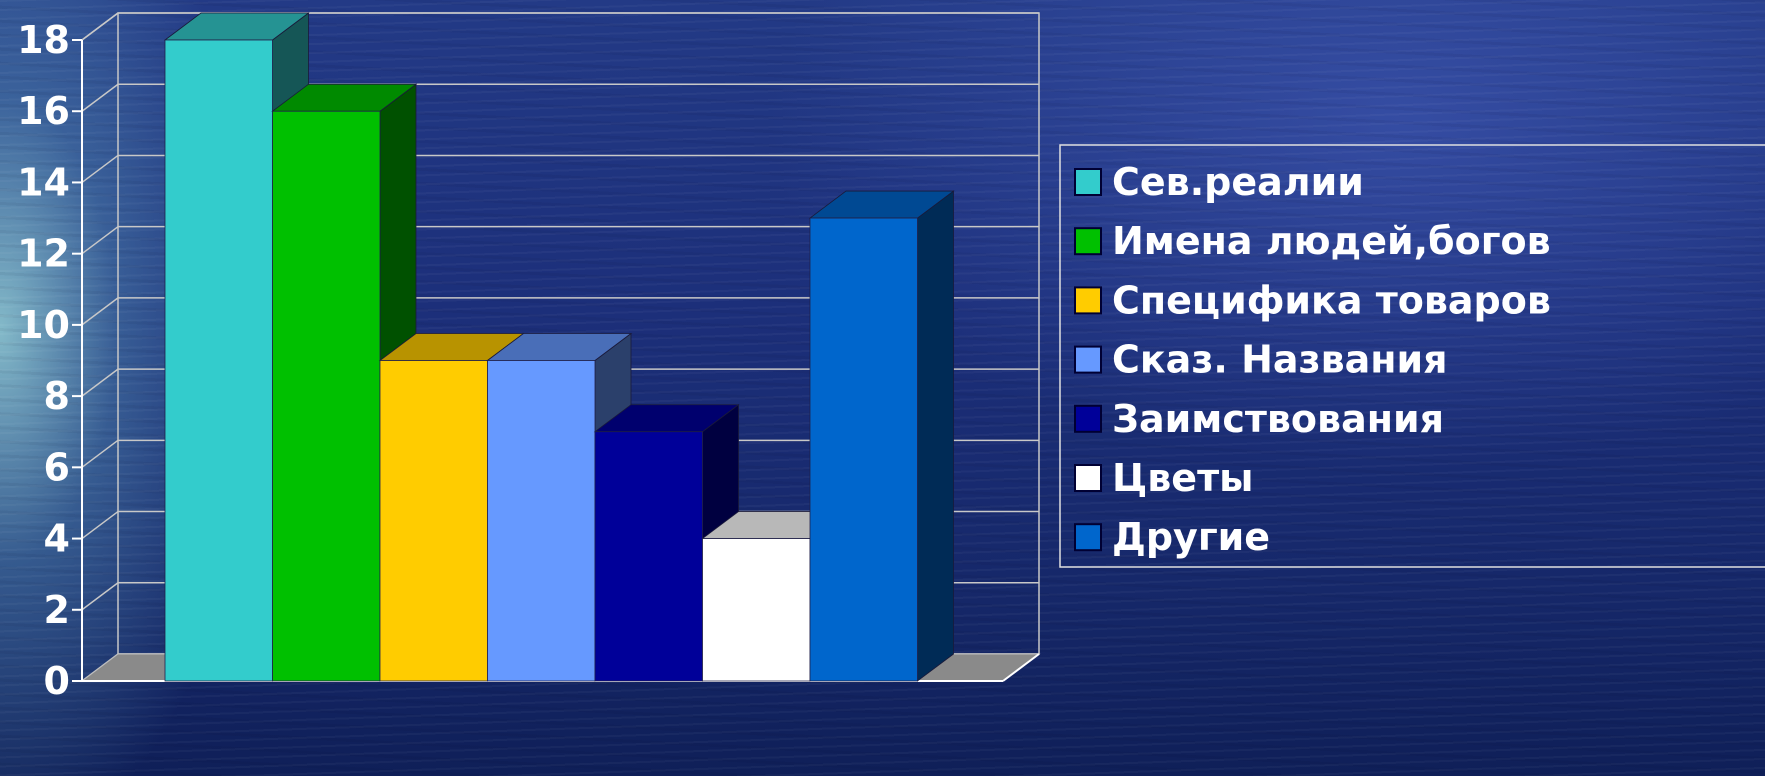 This screenshot has width=1765, height=776. I want to click on bar-side-face, so click(935, 436).